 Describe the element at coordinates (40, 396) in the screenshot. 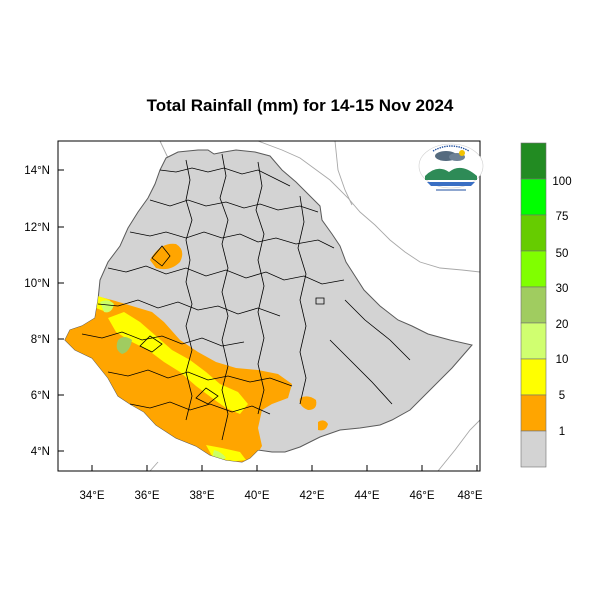

I see `lat-tick-label: 6°N` at that location.